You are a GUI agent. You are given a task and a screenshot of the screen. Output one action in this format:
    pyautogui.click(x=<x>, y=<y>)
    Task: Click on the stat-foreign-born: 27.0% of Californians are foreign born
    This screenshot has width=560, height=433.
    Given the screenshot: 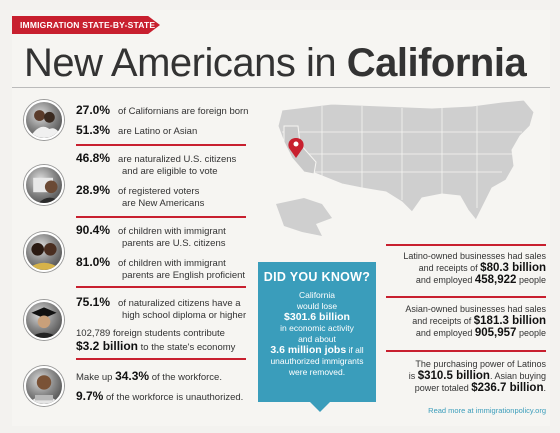 What is the action you would take?
    pyautogui.click(x=162, y=110)
    